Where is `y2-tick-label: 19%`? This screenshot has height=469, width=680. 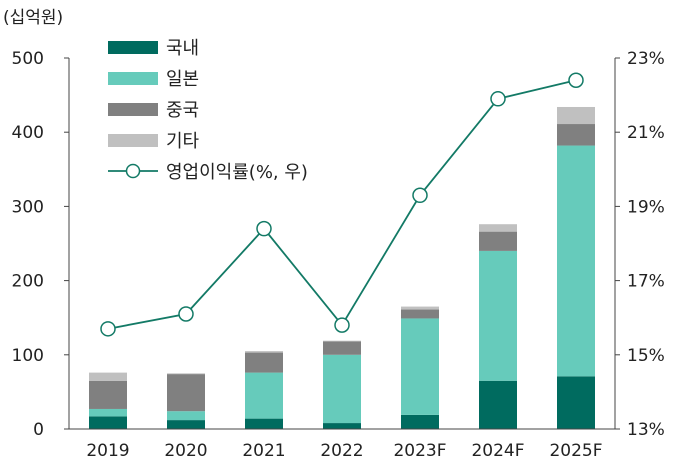 y2-tick-label: 19% is located at coordinates (646, 207).